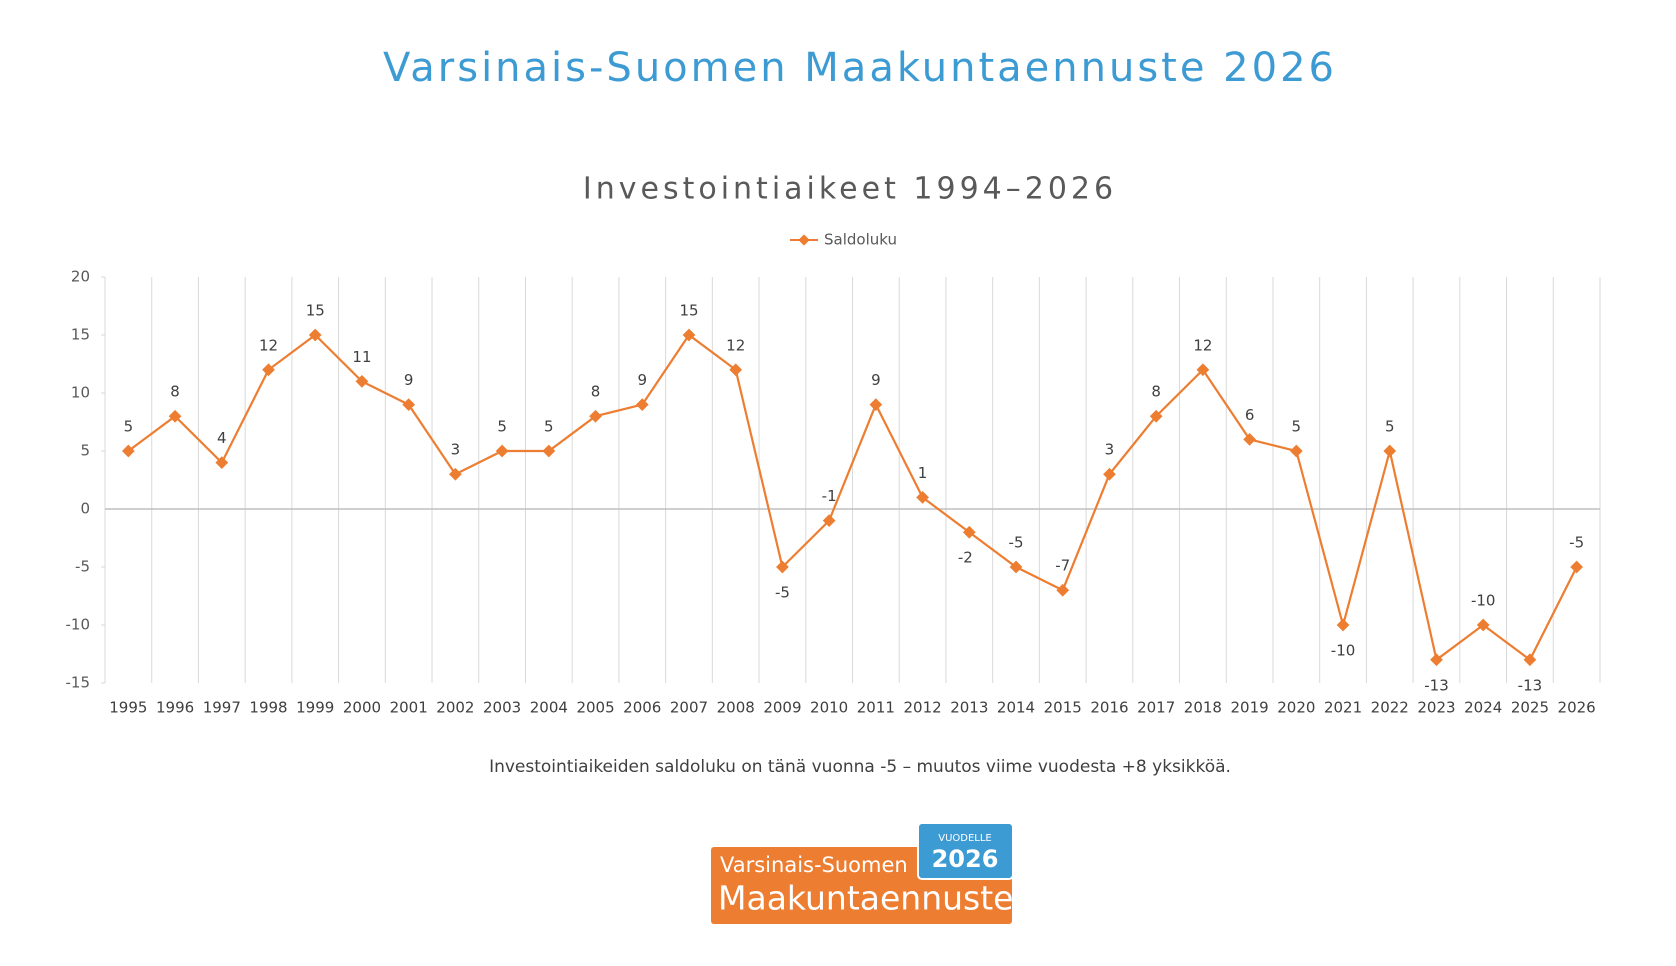 Image resolution: width=1676 pixels, height=966 pixels. What do you see at coordinates (222, 708) in the screenshot?
I see `x-tick-label: 1997` at bounding box center [222, 708].